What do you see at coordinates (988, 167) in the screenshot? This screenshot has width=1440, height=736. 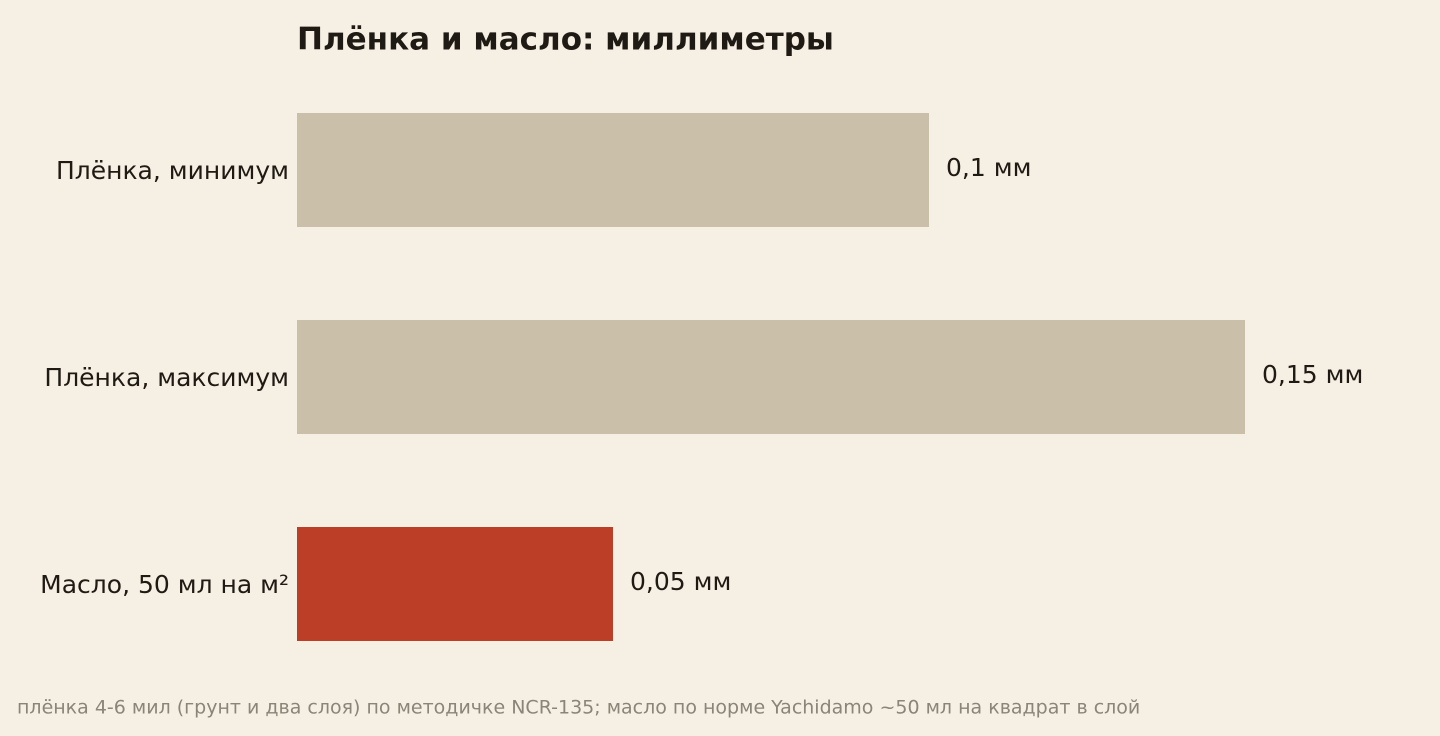 I see `value-label: 0,1 мм` at bounding box center [988, 167].